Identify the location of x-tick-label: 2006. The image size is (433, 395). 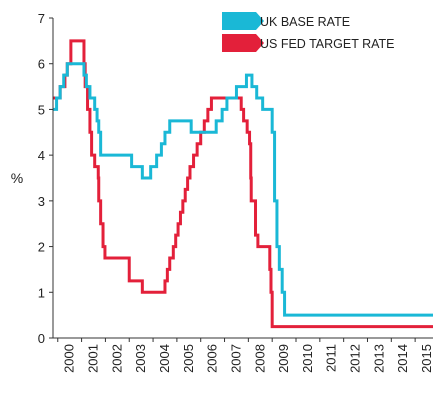
(212, 358).